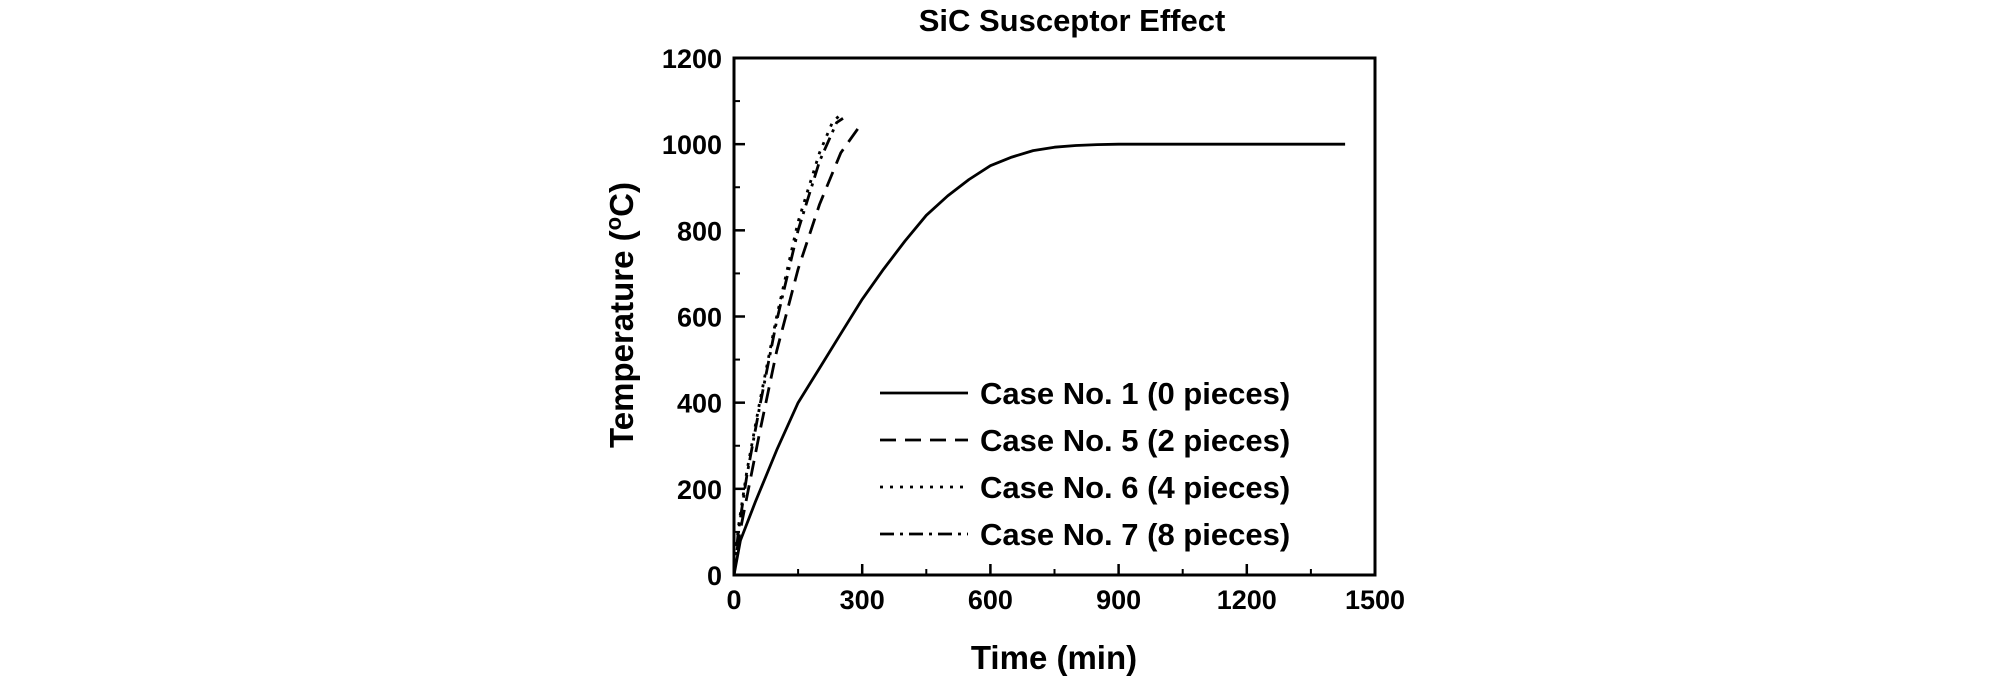 This screenshot has width=2008, height=682. I want to click on y-tick-label: 0, so click(714, 576).